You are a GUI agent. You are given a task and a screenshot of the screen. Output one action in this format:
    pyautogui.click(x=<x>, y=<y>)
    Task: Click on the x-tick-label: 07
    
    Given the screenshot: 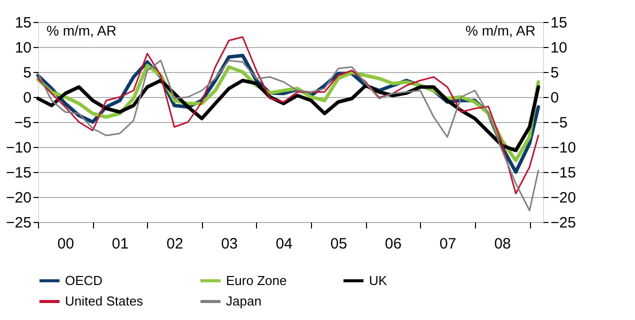 What is the action you would take?
    pyautogui.click(x=447, y=244)
    